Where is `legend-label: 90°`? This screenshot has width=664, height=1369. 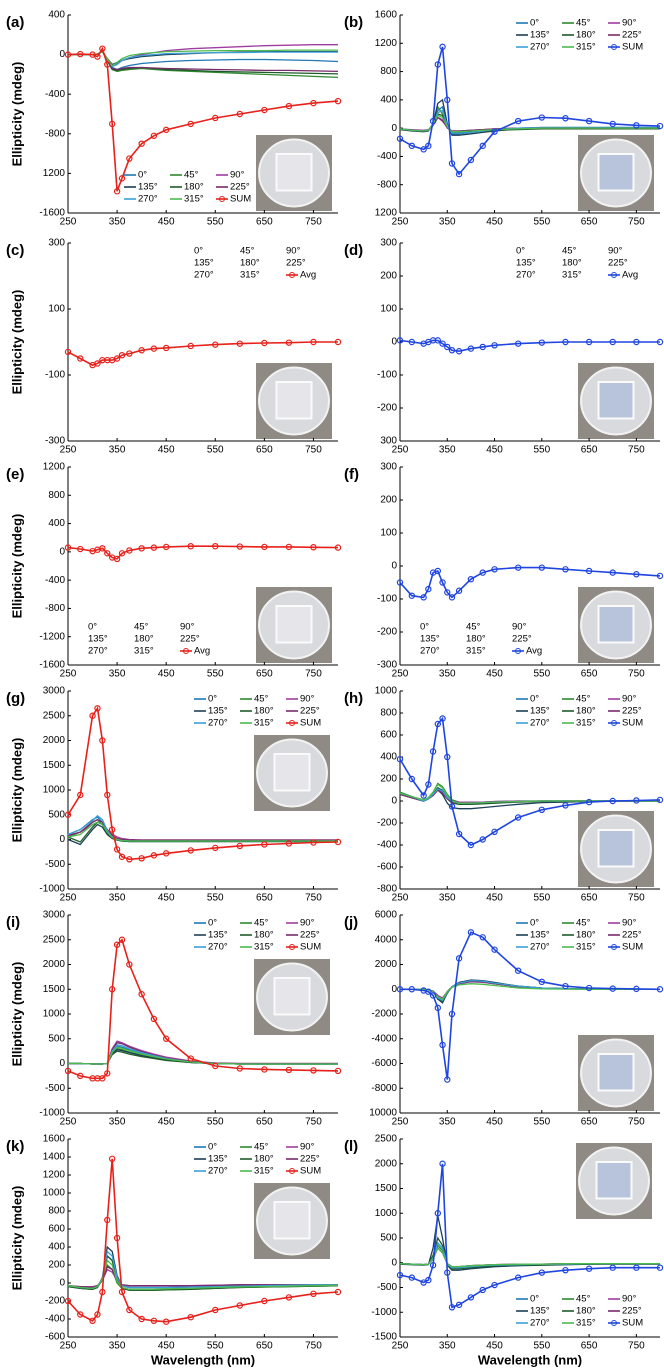
legend-label: 90° is located at coordinates (629, 23).